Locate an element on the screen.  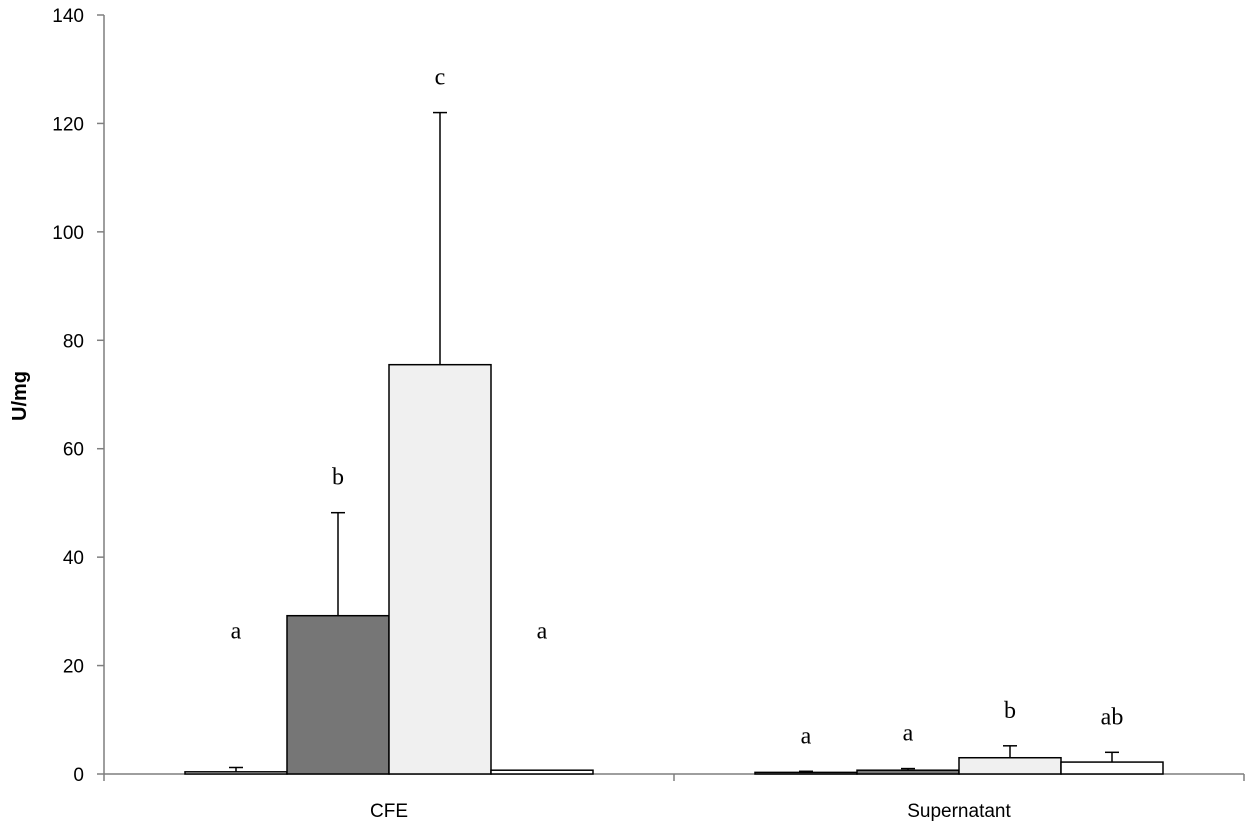
y-tick-label: 120 is located at coordinates (68, 124).